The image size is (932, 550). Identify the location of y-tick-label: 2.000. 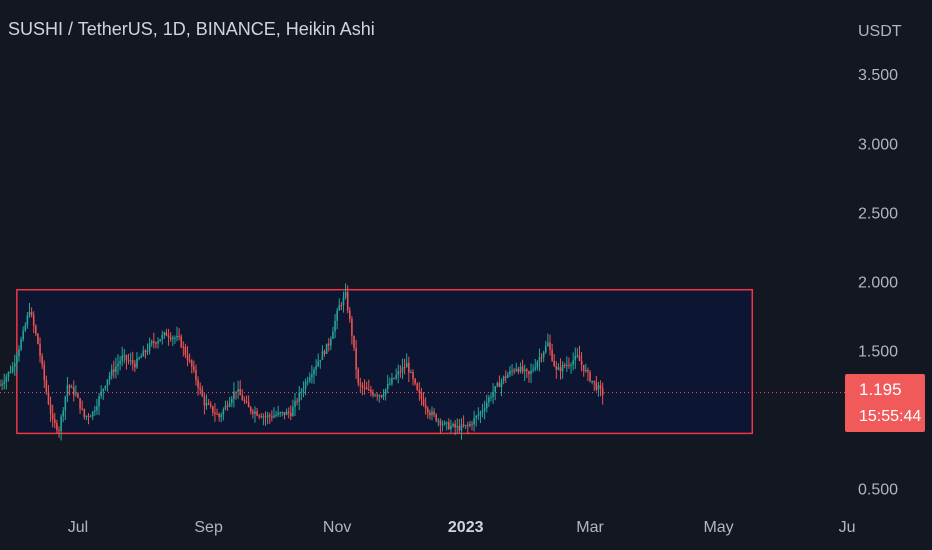
(878, 282).